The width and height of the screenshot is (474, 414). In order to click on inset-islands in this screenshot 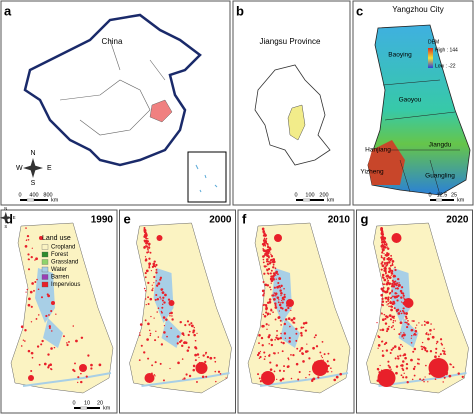, I will do `click(206, 178)`.